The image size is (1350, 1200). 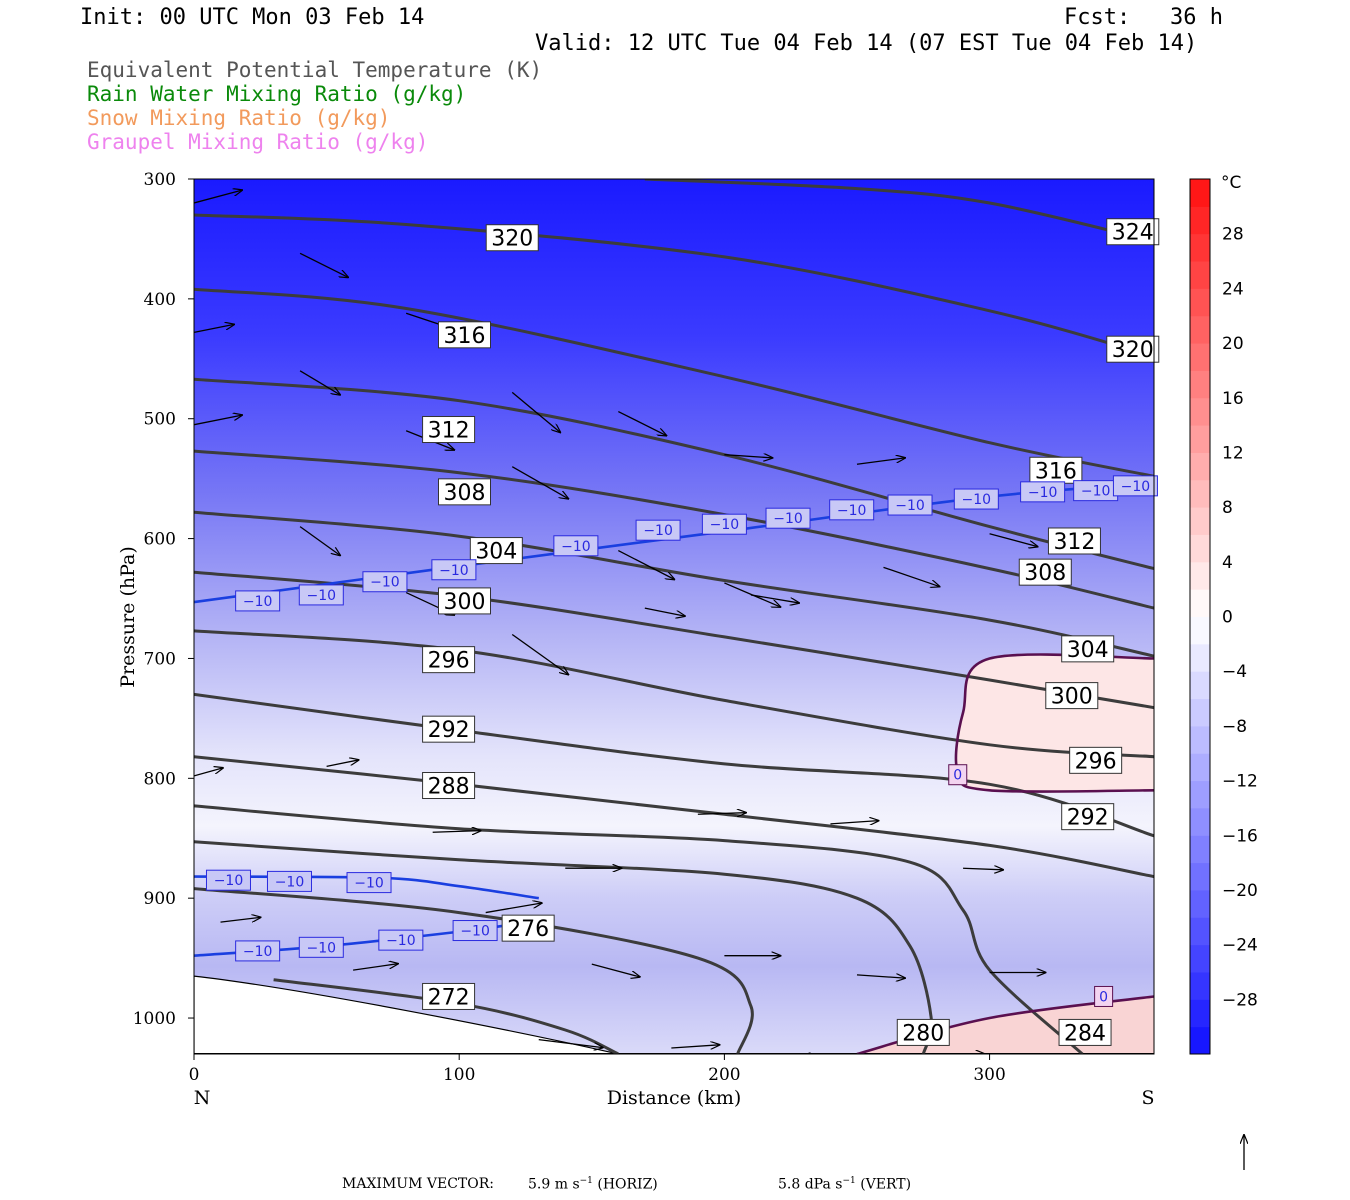 What do you see at coordinates (852, 510) in the screenshot?
I see `isotherm-label-0-8-box` at bounding box center [852, 510].